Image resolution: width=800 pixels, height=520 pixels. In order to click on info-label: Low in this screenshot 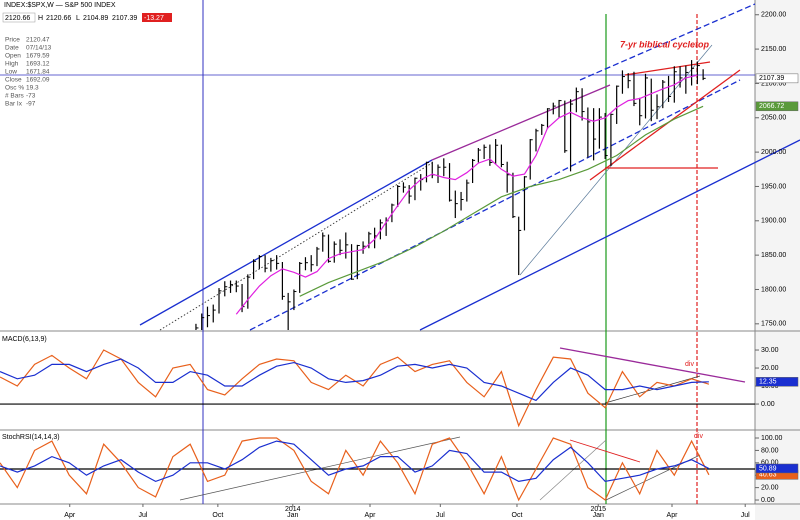, I will do `click(11, 72)`.